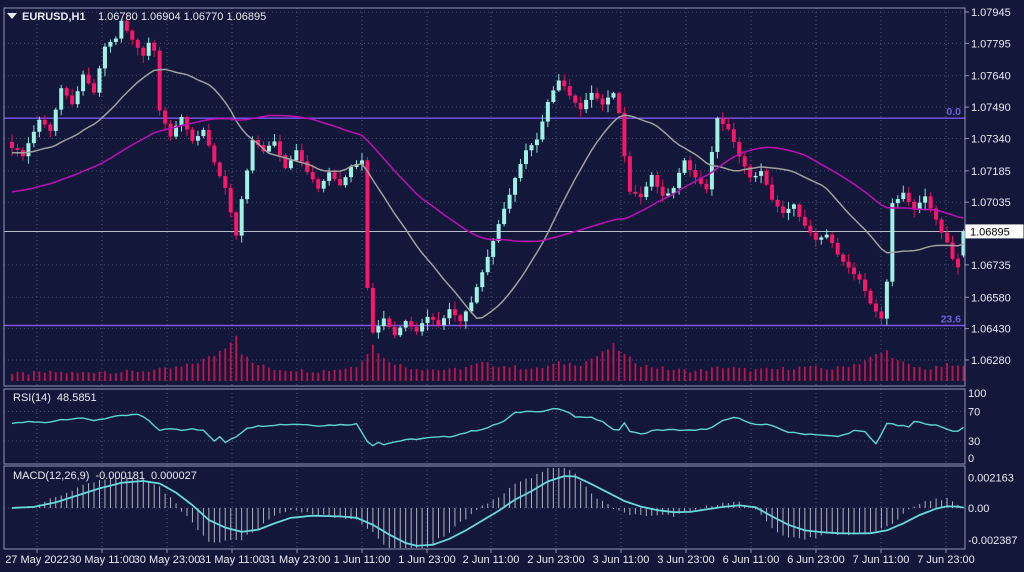 The image size is (1024, 572). I want to click on macd-panel-frame, so click(484, 507).